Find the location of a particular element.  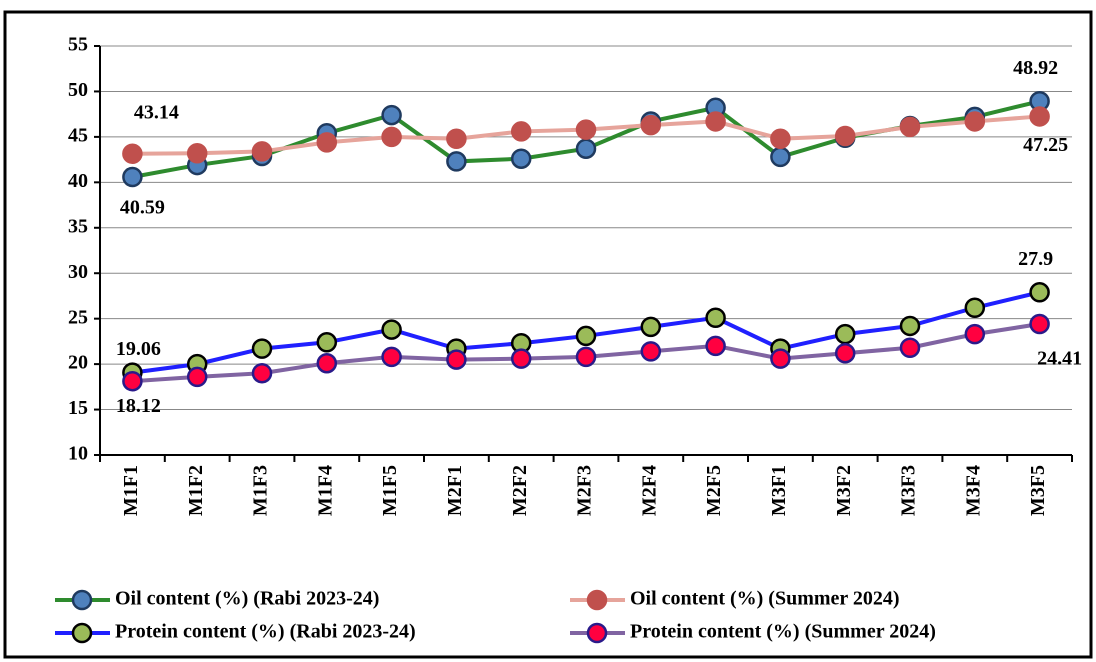

legend-label: Protein content (%) (Rabi 2023-24) is located at coordinates (265, 632).